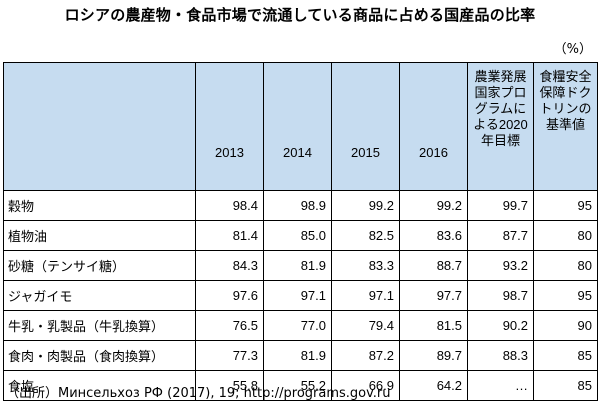  What do you see at coordinates (500, 355) in the screenshot?
I see `cell-value: 88.3` at bounding box center [500, 355].